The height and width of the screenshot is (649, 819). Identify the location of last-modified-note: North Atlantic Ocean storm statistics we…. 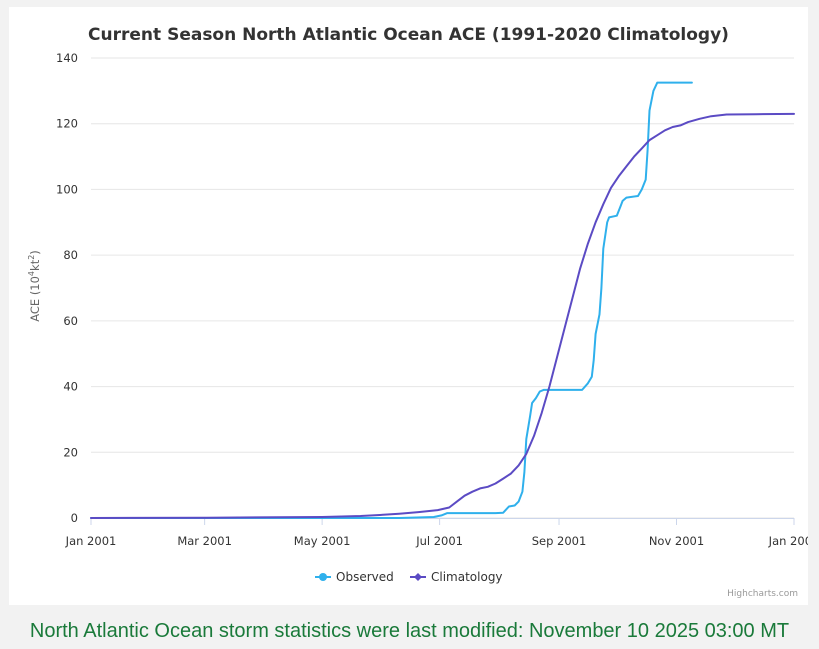
(409, 631).